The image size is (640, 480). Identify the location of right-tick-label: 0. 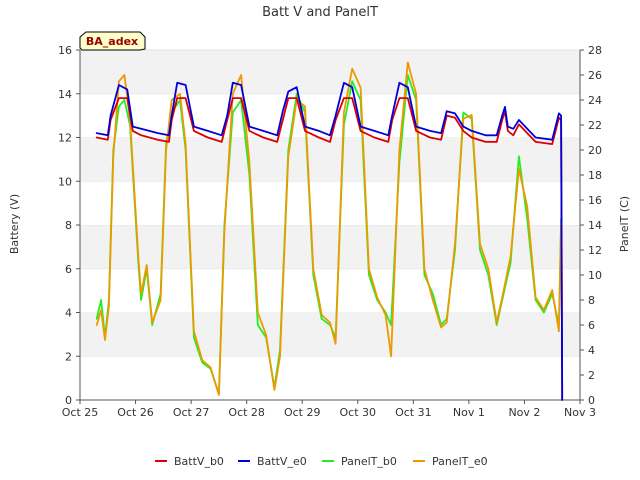
(591, 400).